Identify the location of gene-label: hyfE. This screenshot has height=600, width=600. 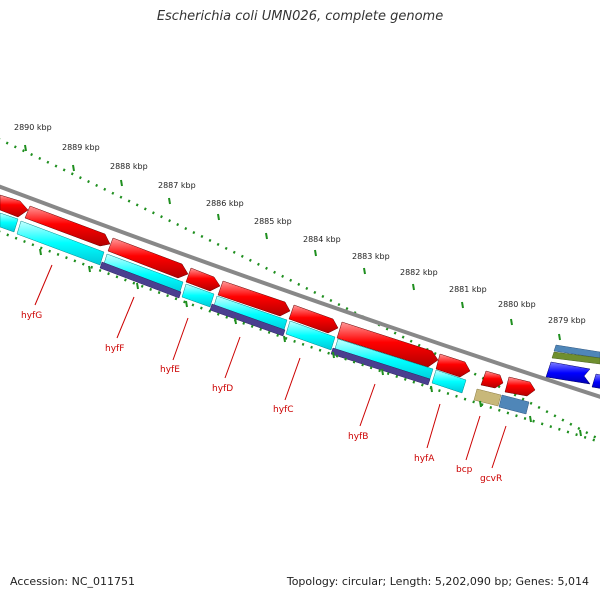
(170, 370).